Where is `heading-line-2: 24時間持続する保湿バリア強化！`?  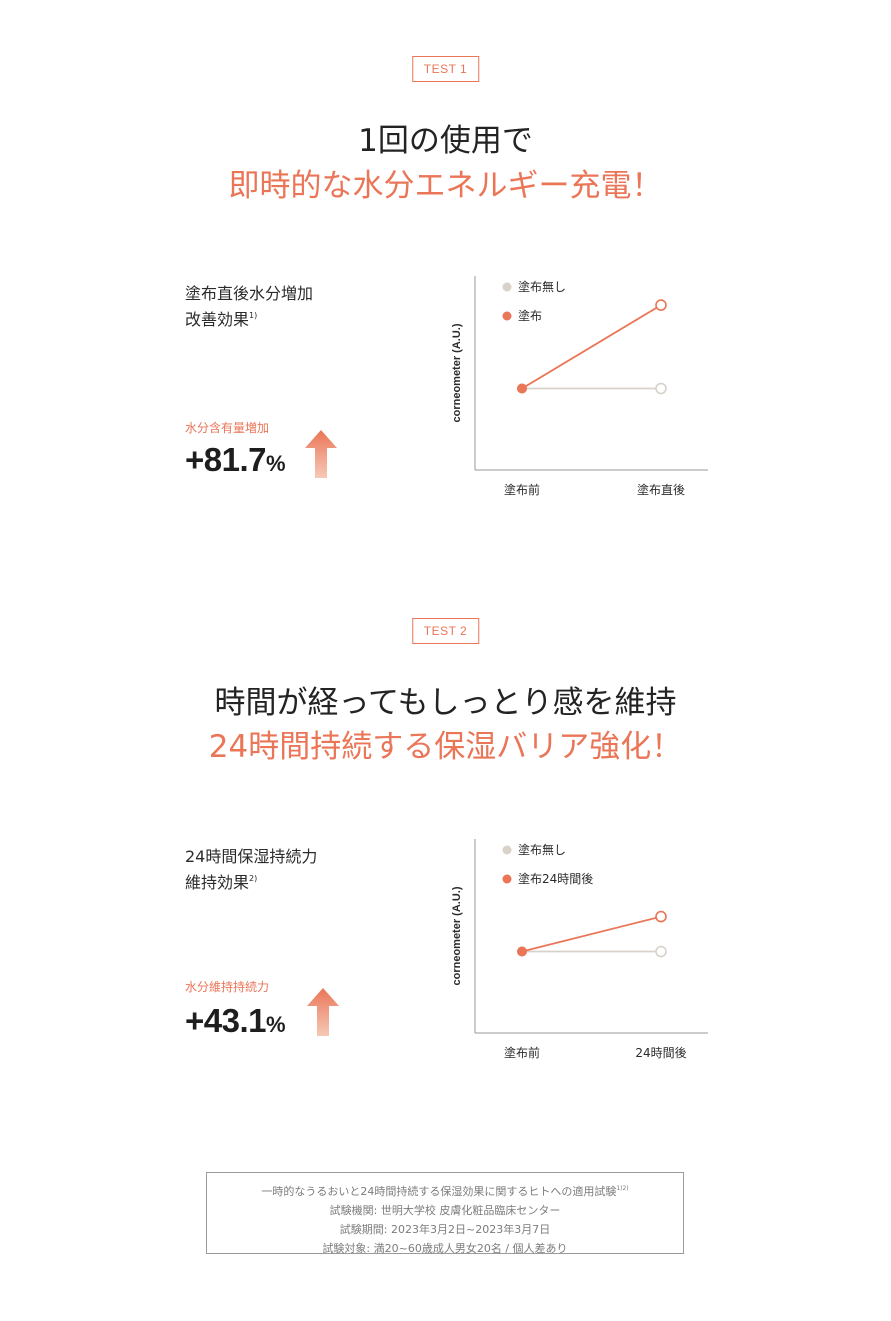
heading-line-2: 24時間持続する保湿バリア強化！ is located at coordinates (445, 747).